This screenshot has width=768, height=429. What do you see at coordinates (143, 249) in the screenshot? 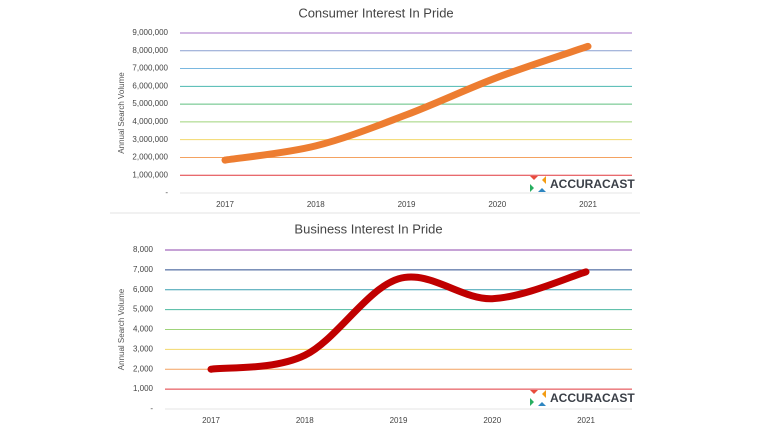
I see `y-tick-label: 8,000` at bounding box center [143, 249].